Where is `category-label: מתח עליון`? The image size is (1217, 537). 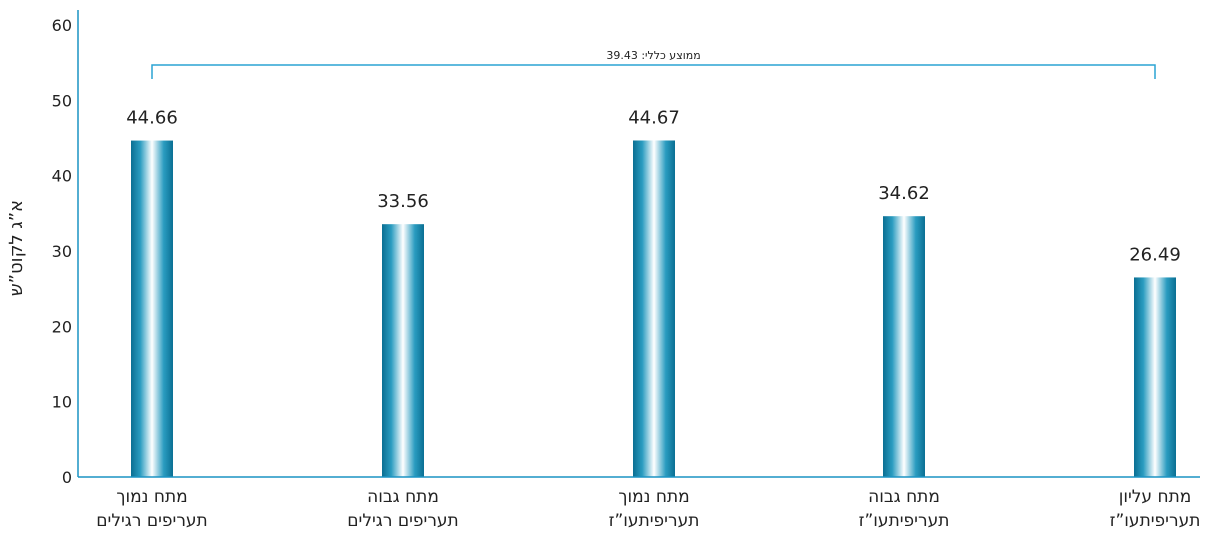
category-label: מתח עליון is located at coordinates (1155, 497).